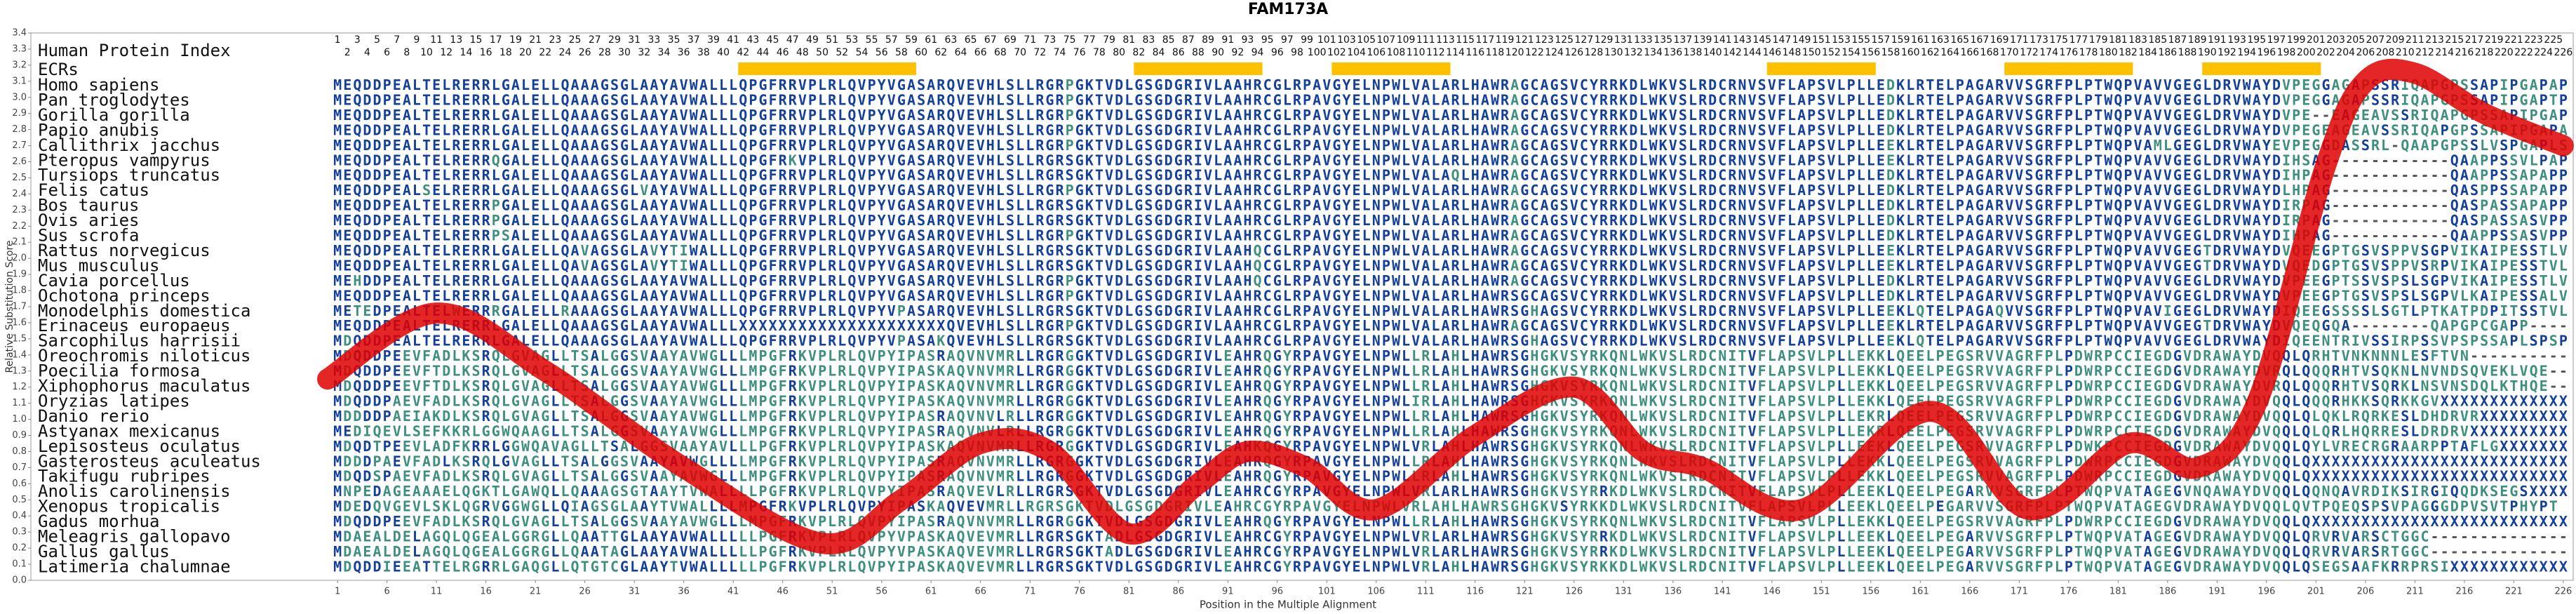  What do you see at coordinates (1732, 53) in the screenshot?
I see `human-index: 142` at bounding box center [1732, 53].